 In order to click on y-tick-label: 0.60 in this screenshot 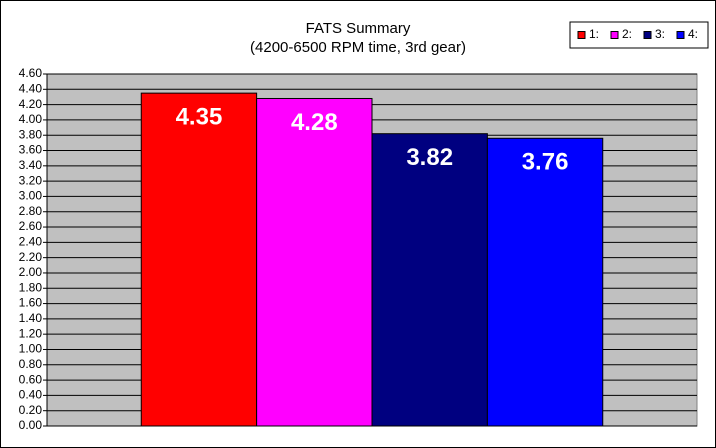, I will do `click(31, 379)`.